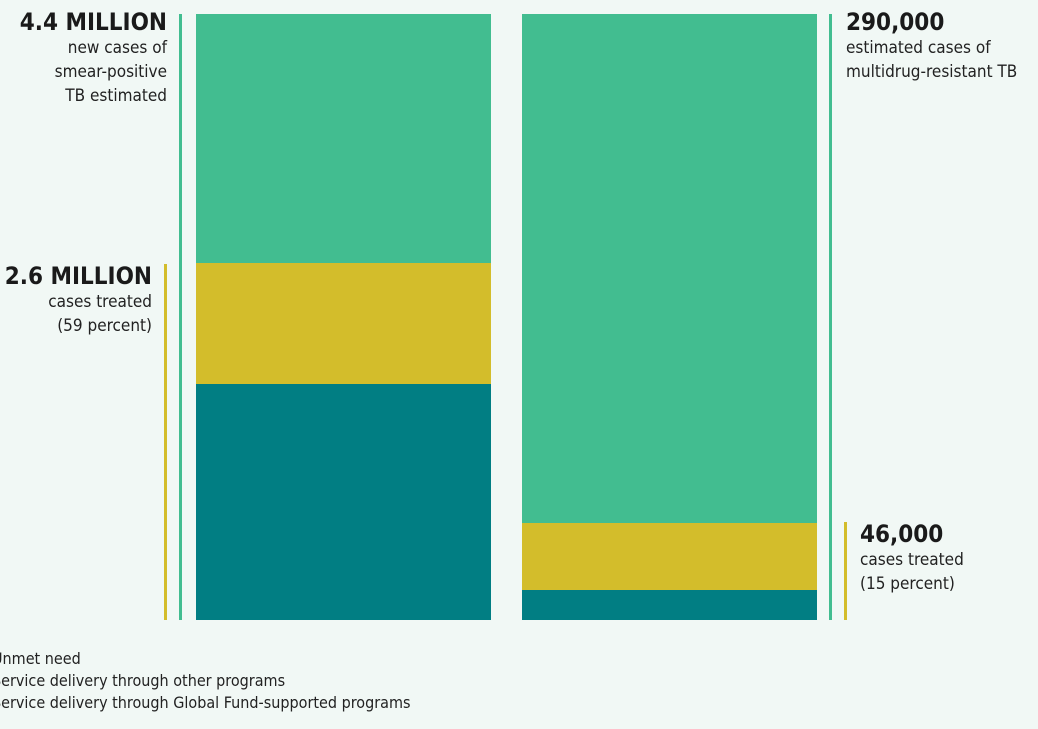 Image resolution: width=1038 pixels, height=729 pixels. What do you see at coordinates (165, 442) in the screenshot?
I see `left-treated-bracket-line` at bounding box center [165, 442].